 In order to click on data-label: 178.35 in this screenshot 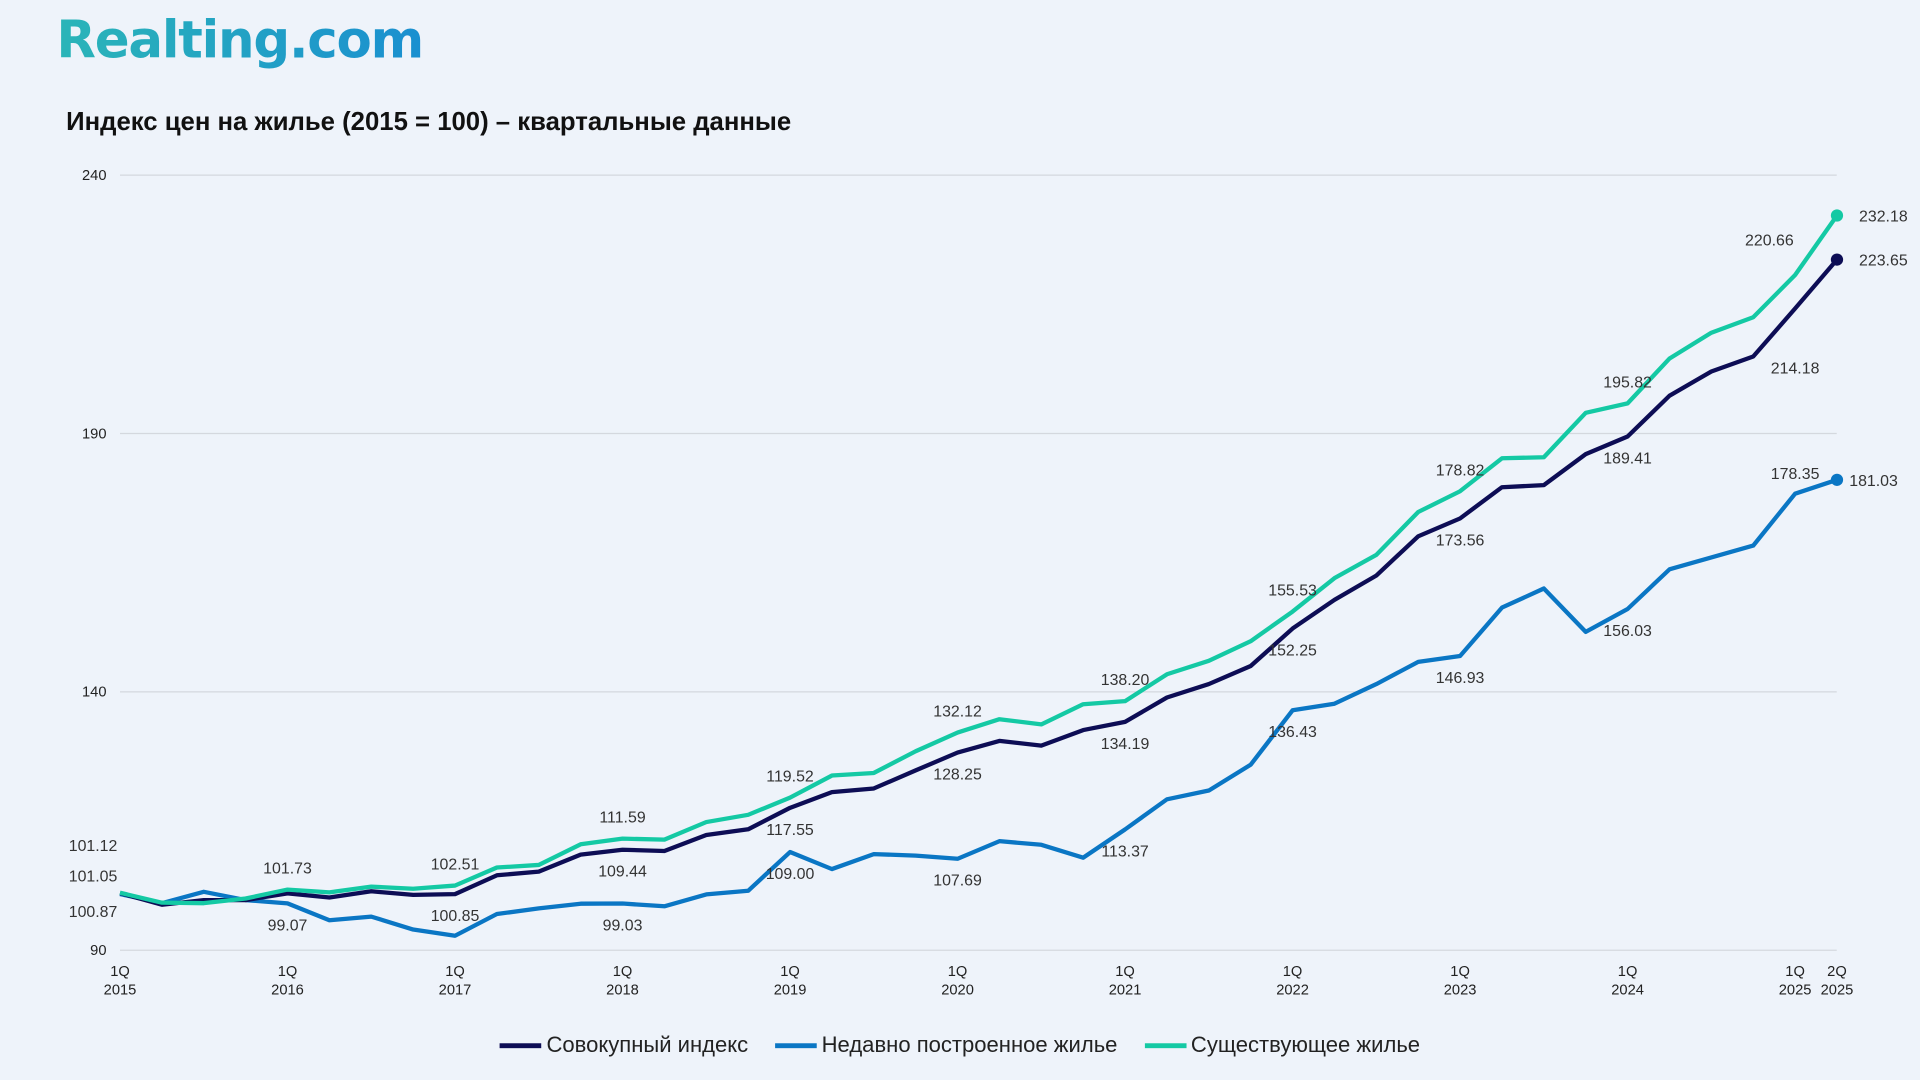, I will do `click(1795, 474)`.